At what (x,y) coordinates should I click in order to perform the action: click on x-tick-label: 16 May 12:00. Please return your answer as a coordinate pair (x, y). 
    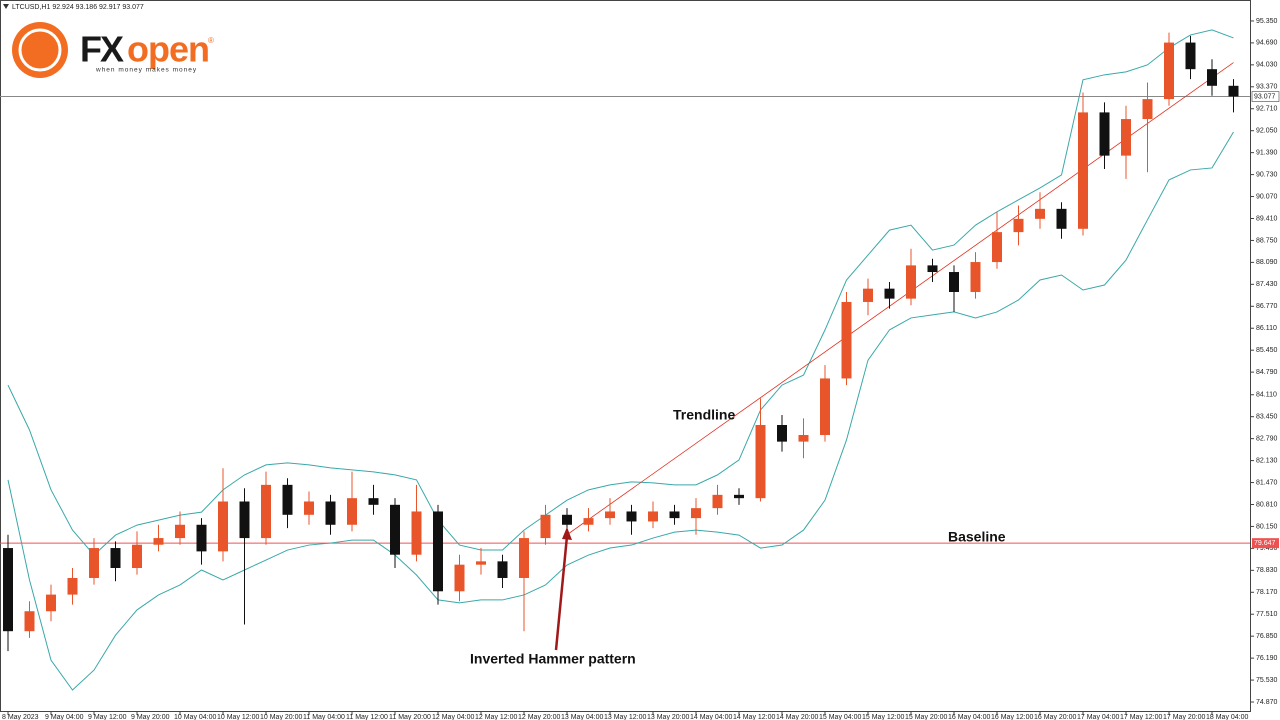
    Looking at the image, I should click on (1012, 717).